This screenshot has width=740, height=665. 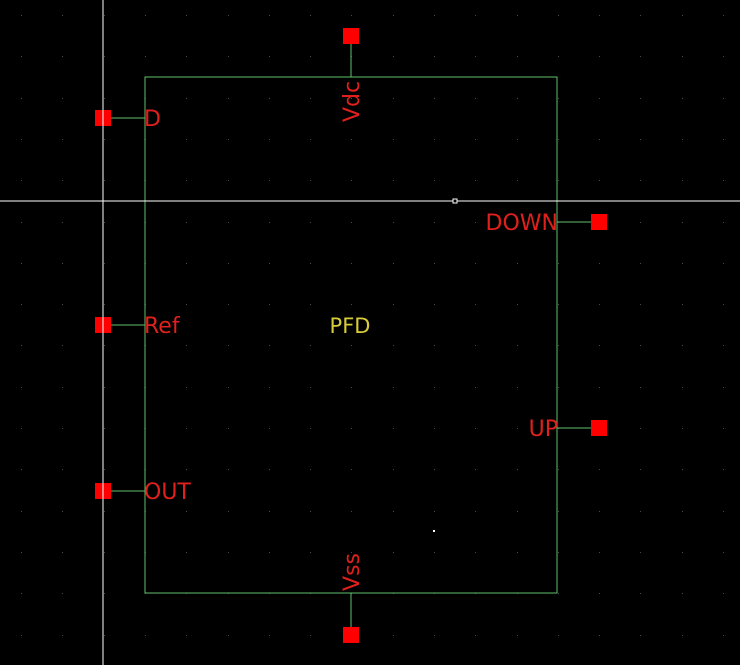 What do you see at coordinates (167, 492) in the screenshot?
I see `pin-label-out: OUT` at bounding box center [167, 492].